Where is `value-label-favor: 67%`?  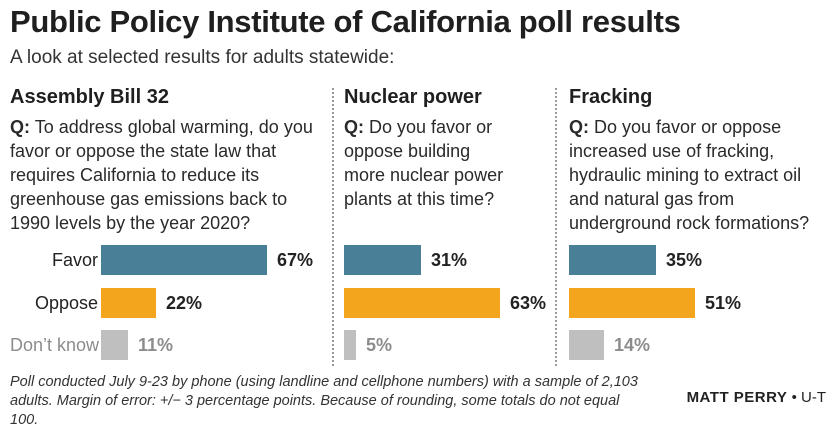
value-label-favor: 67% is located at coordinates (295, 260).